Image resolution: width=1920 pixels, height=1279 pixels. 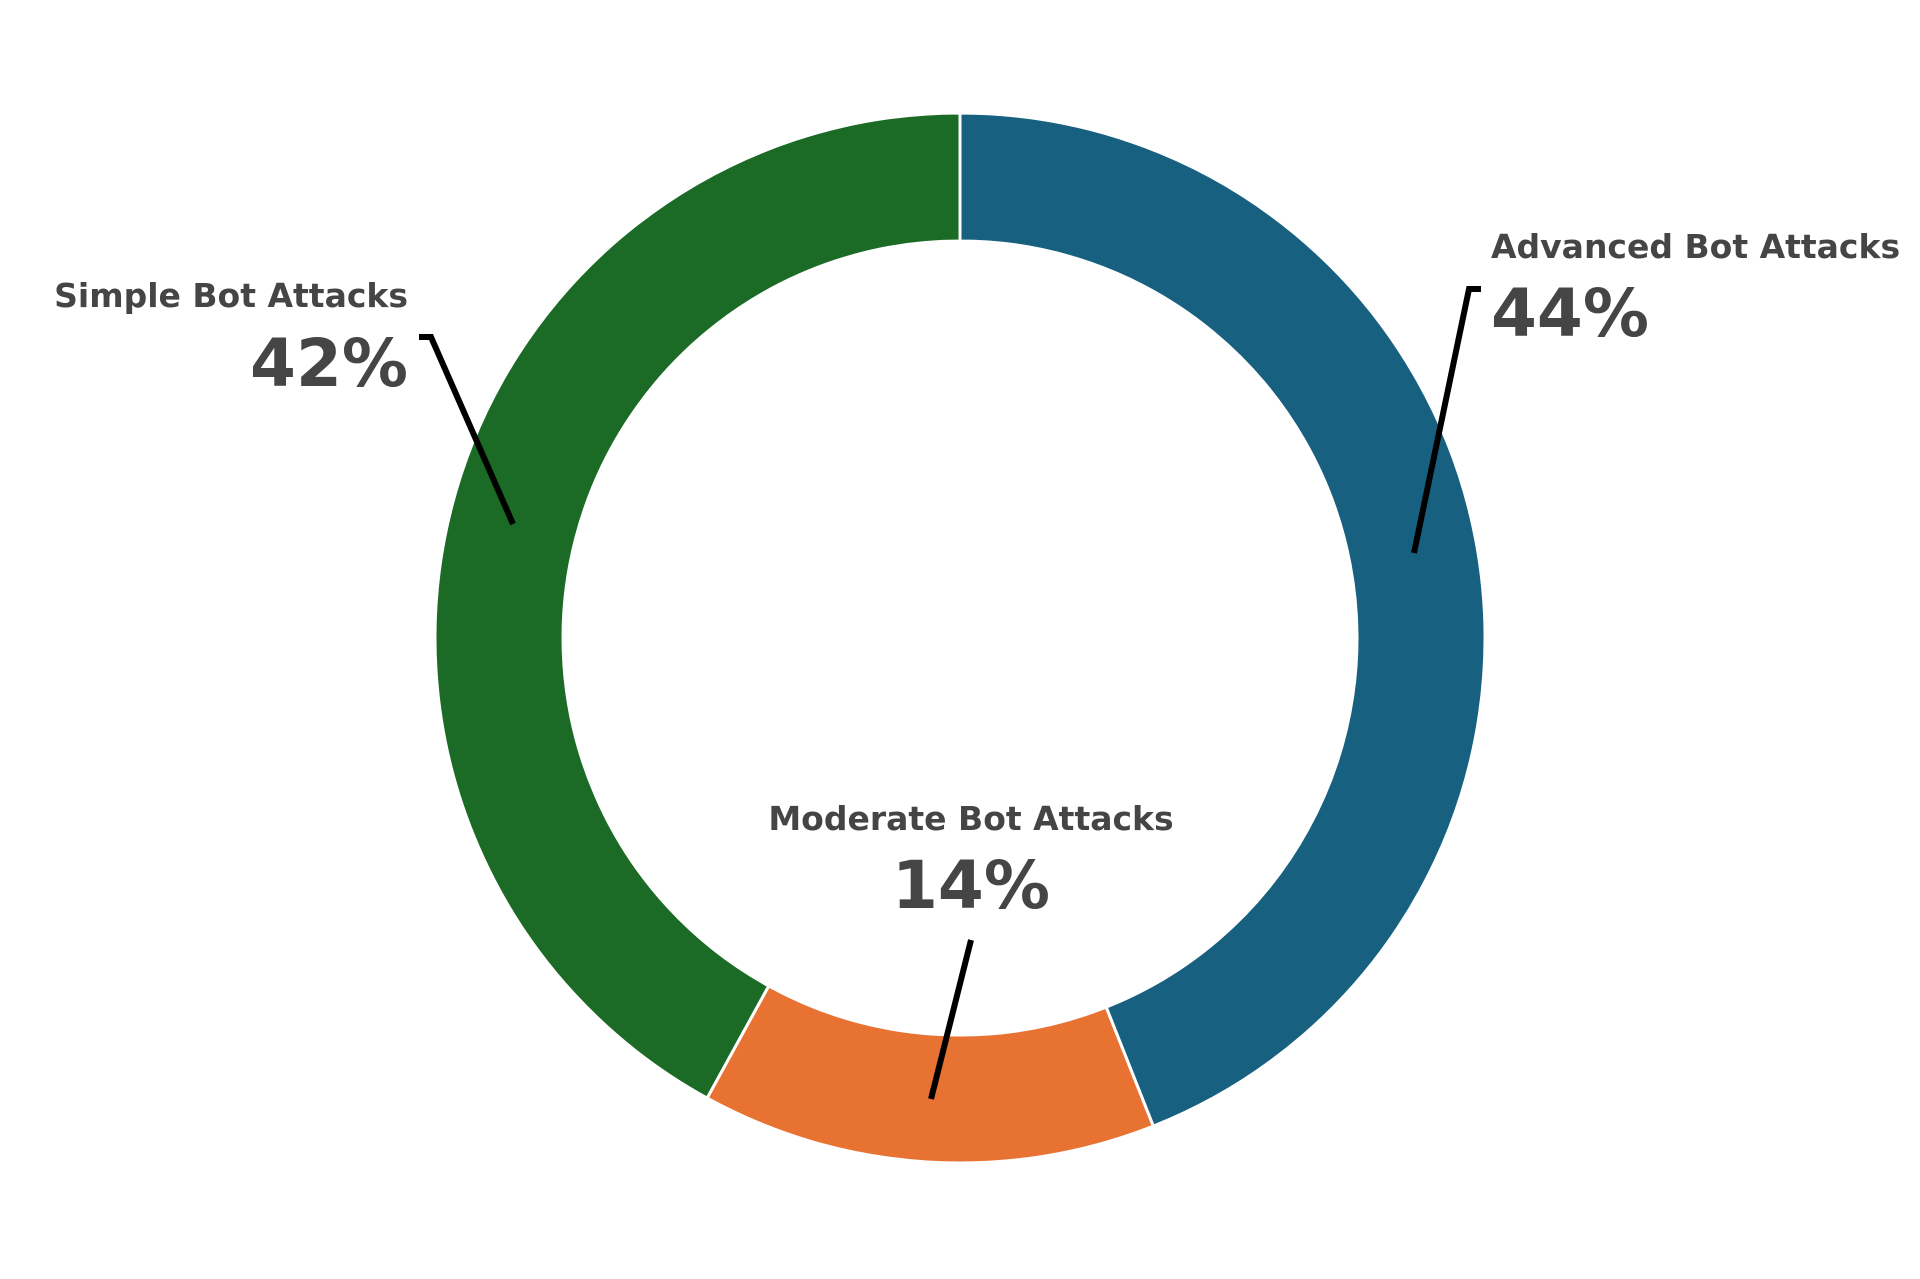 What do you see at coordinates (1695, 246) in the screenshot?
I see `slice-label: Advanced Bot Attacks` at bounding box center [1695, 246].